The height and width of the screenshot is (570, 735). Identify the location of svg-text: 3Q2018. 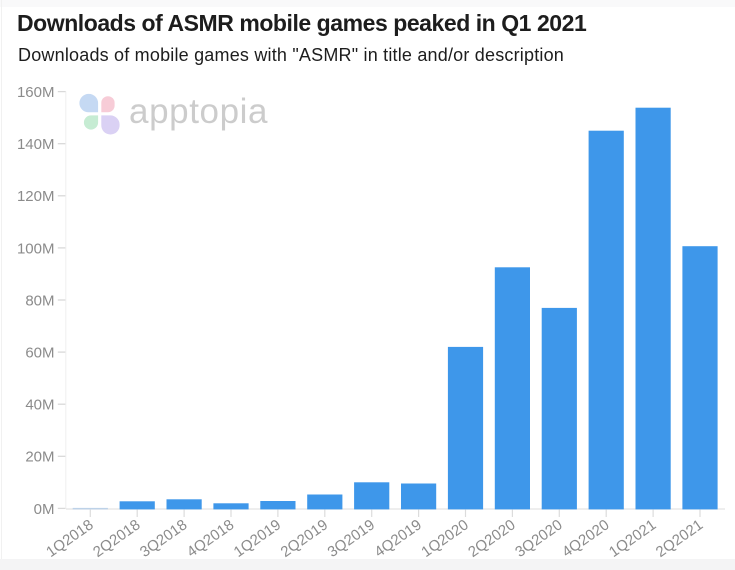
(163, 538).